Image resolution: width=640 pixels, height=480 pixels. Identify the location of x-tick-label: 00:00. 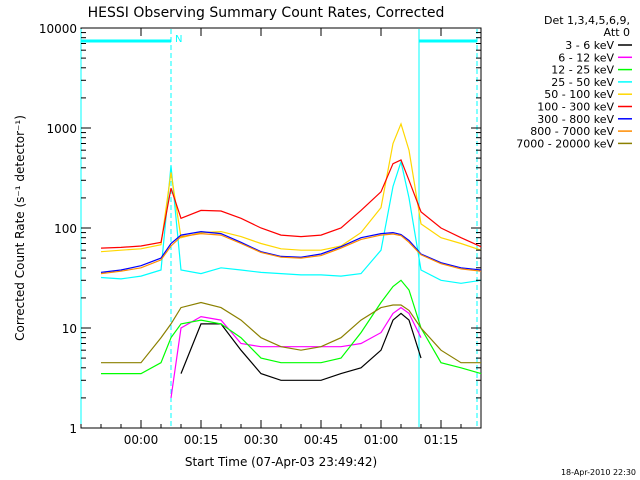
(141, 440).